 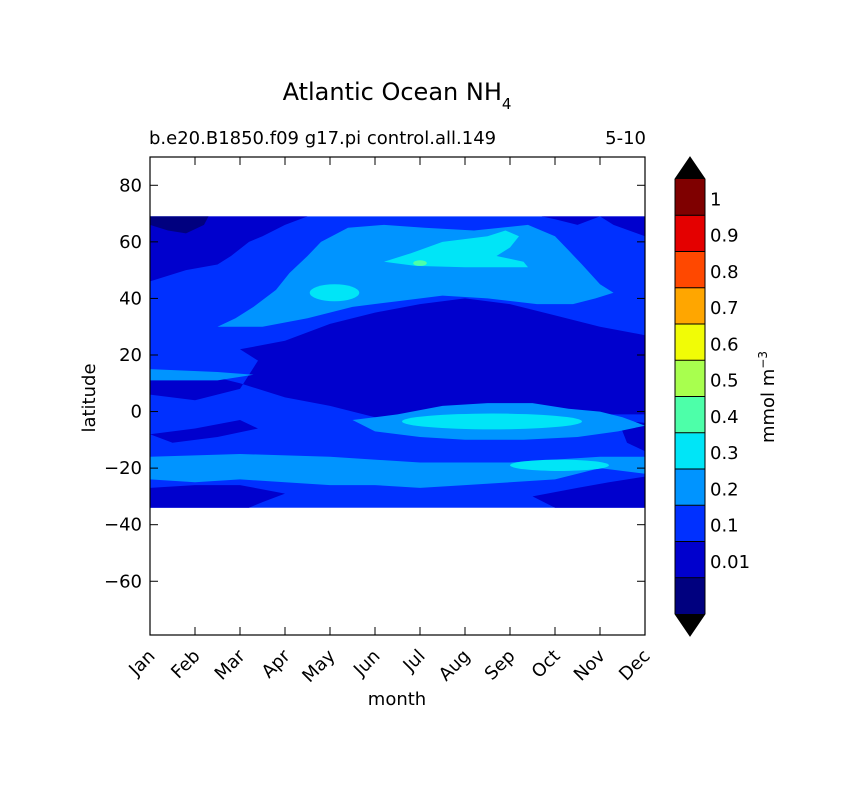 I want to click on colorbar-tick-label: 0.2, so click(x=724, y=489).